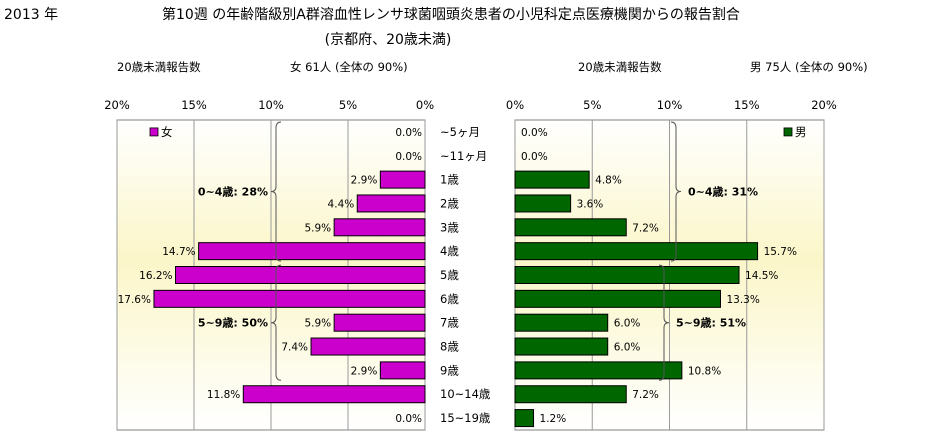 The width and height of the screenshot is (944, 443). What do you see at coordinates (425, 105) in the screenshot?
I see `female-tick-label: 0%` at bounding box center [425, 105].